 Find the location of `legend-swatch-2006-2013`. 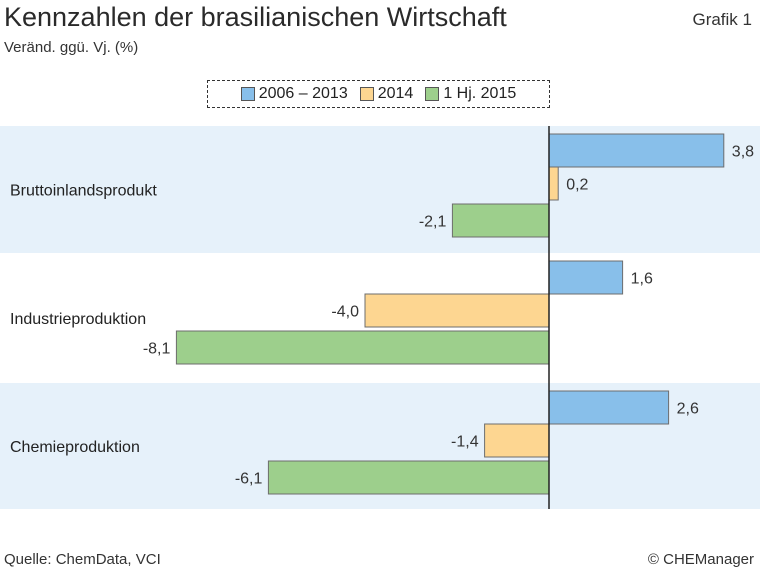

legend-swatch-2006-2013 is located at coordinates (247, 94).